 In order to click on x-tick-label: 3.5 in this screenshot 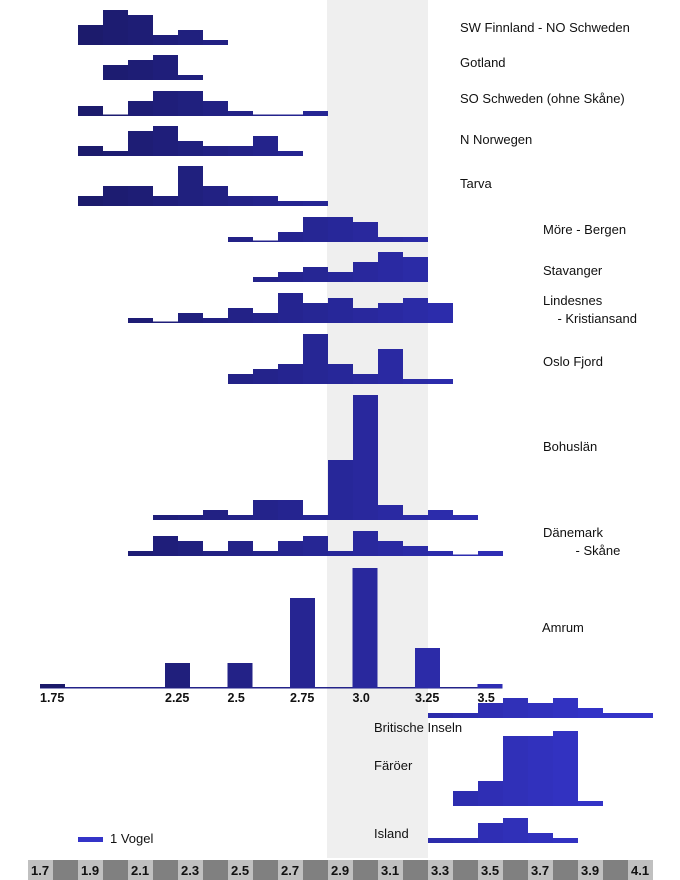, I will do `click(490, 870)`.